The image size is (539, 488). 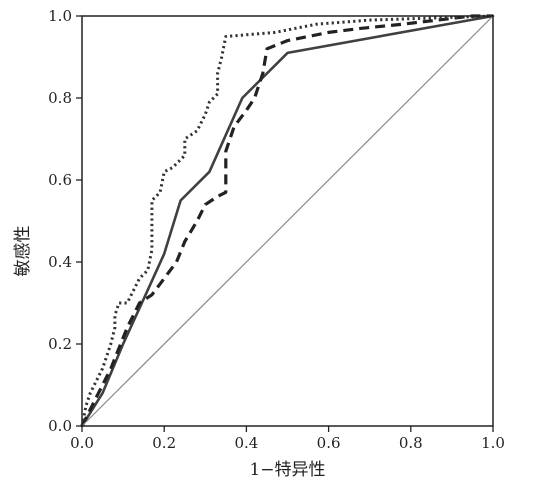 What do you see at coordinates (60, 180) in the screenshot?
I see `y-tick-label: 0.6` at bounding box center [60, 180].